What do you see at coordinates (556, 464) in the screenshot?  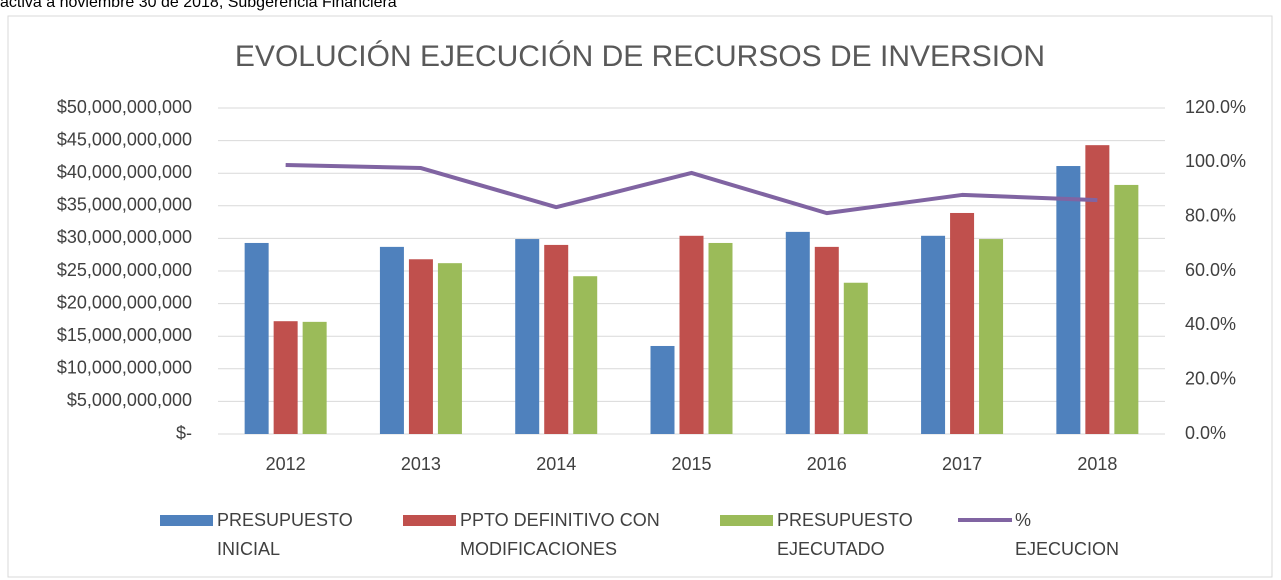 I see `x-tick-label: 2014` at bounding box center [556, 464].